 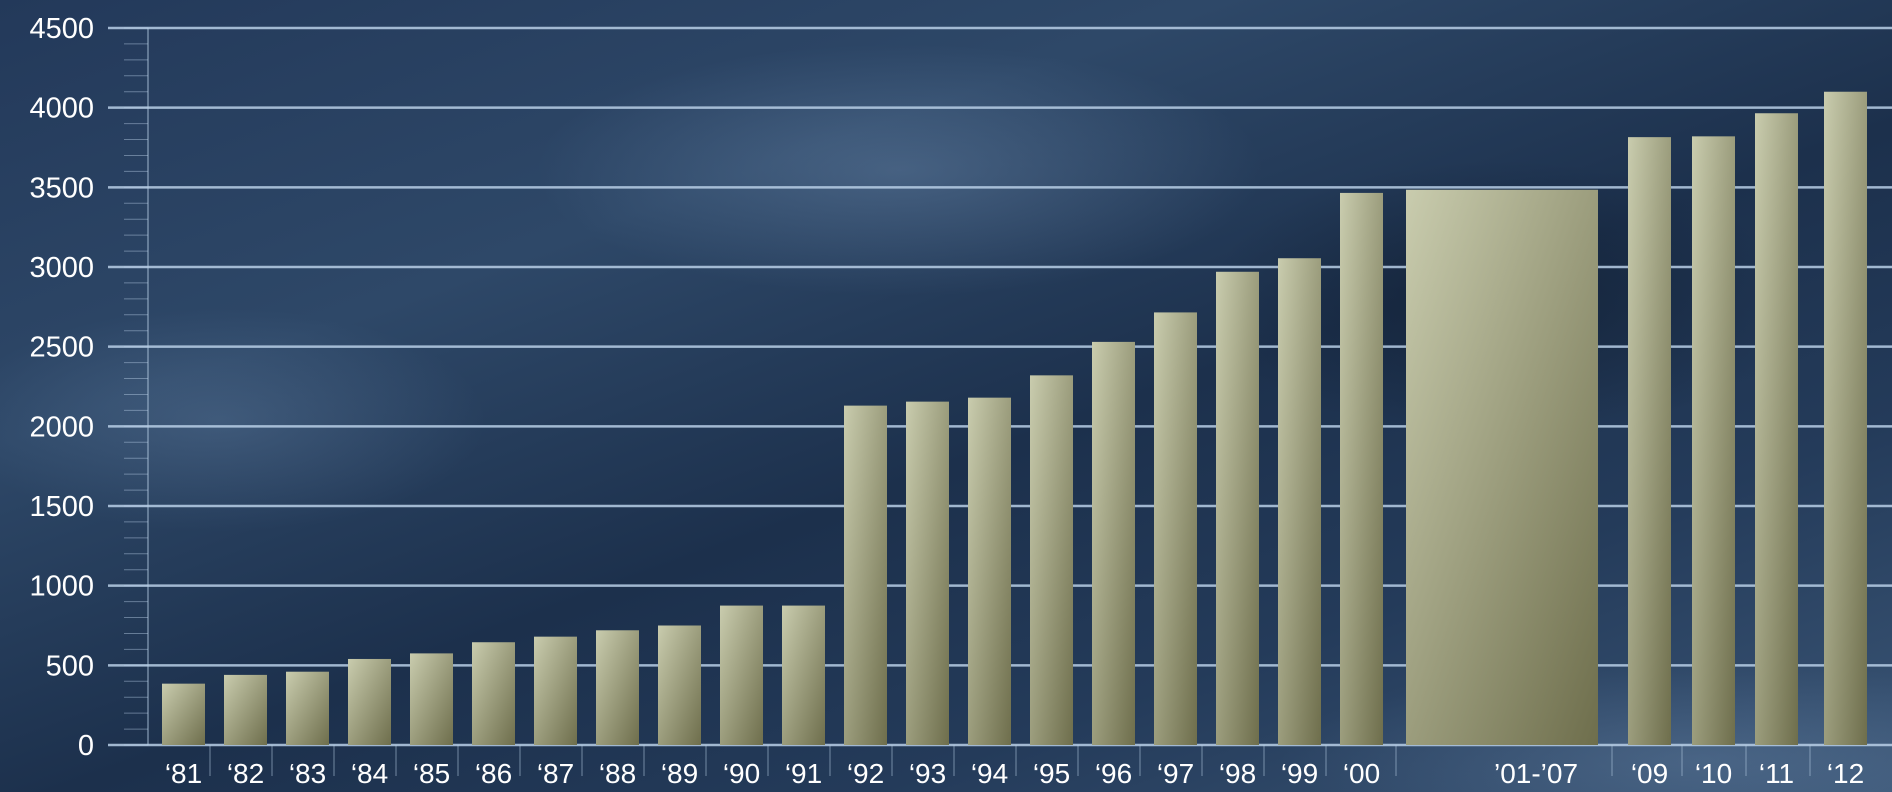 What do you see at coordinates (803, 773) in the screenshot?
I see `x-tick-label: ‘91` at bounding box center [803, 773].